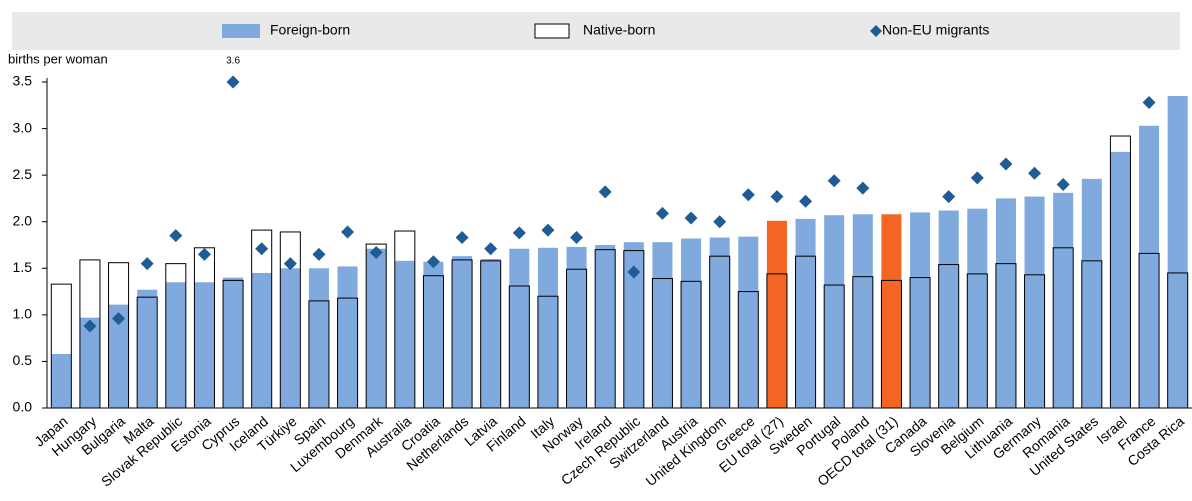 The image size is (1192, 501). I want to click on y-tick-label: 1.5, so click(23, 267).